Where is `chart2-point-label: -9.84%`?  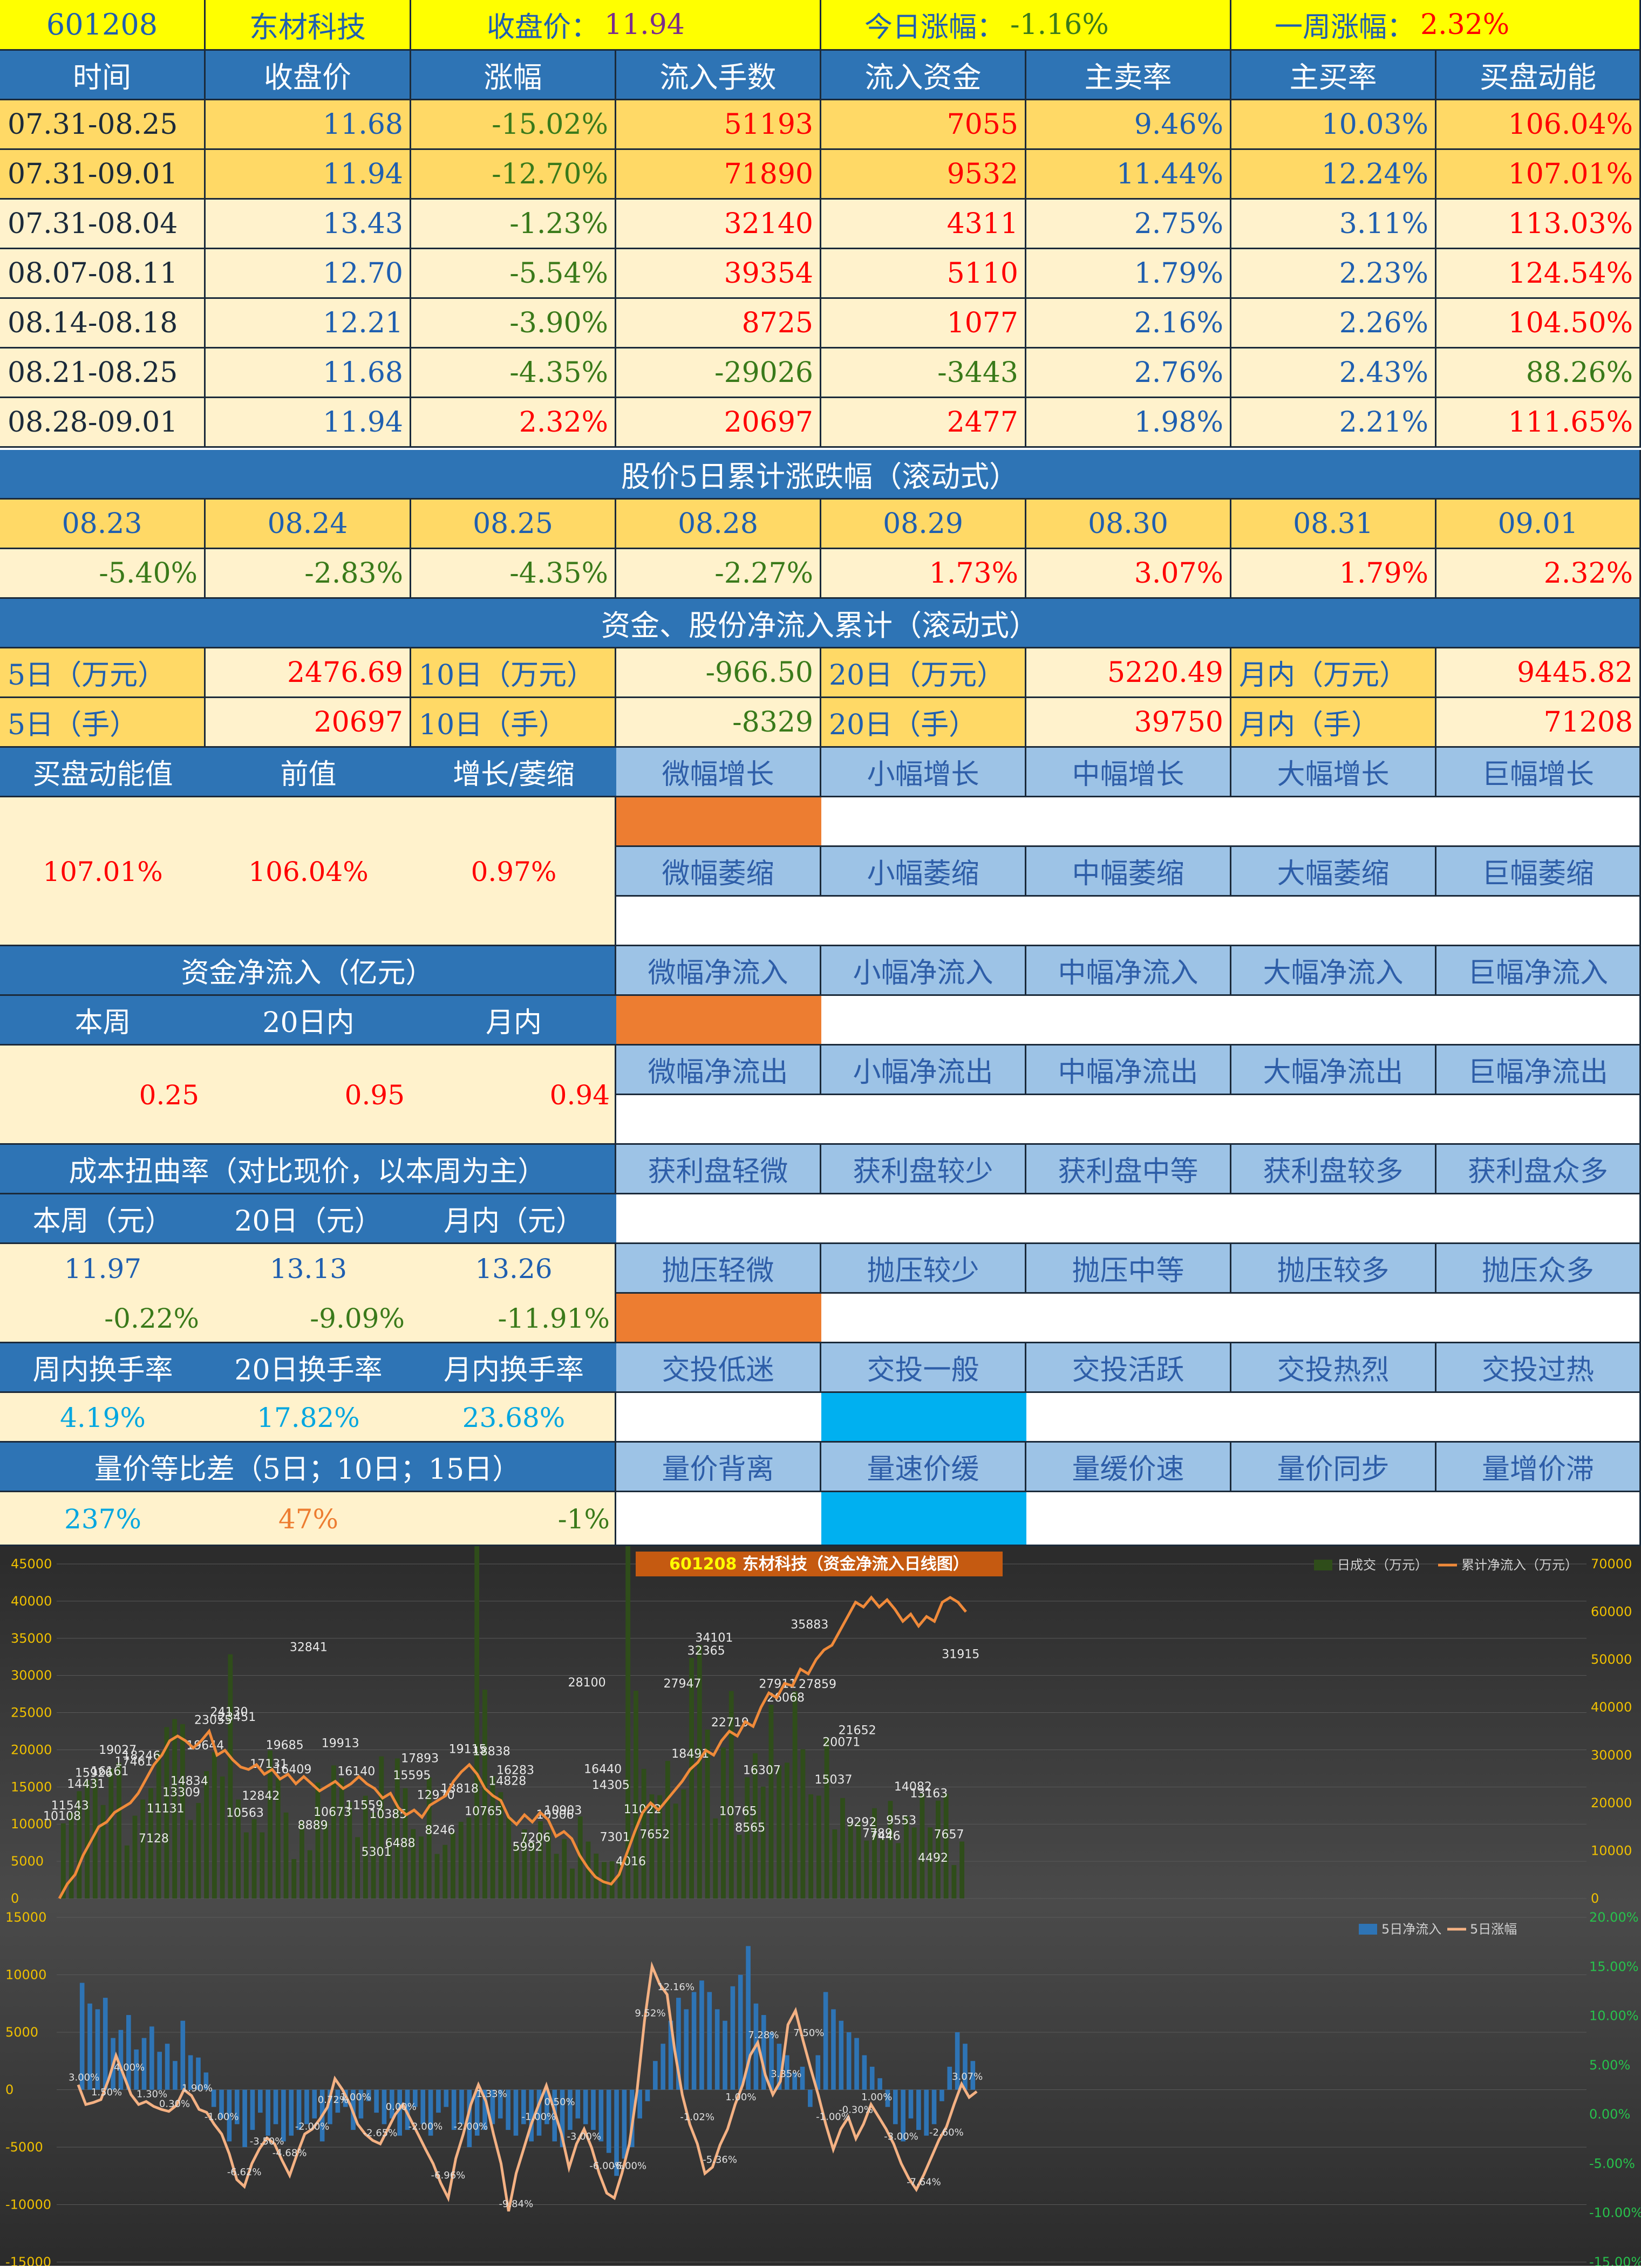 chart2-point-label: -9.84% is located at coordinates (516, 2204).